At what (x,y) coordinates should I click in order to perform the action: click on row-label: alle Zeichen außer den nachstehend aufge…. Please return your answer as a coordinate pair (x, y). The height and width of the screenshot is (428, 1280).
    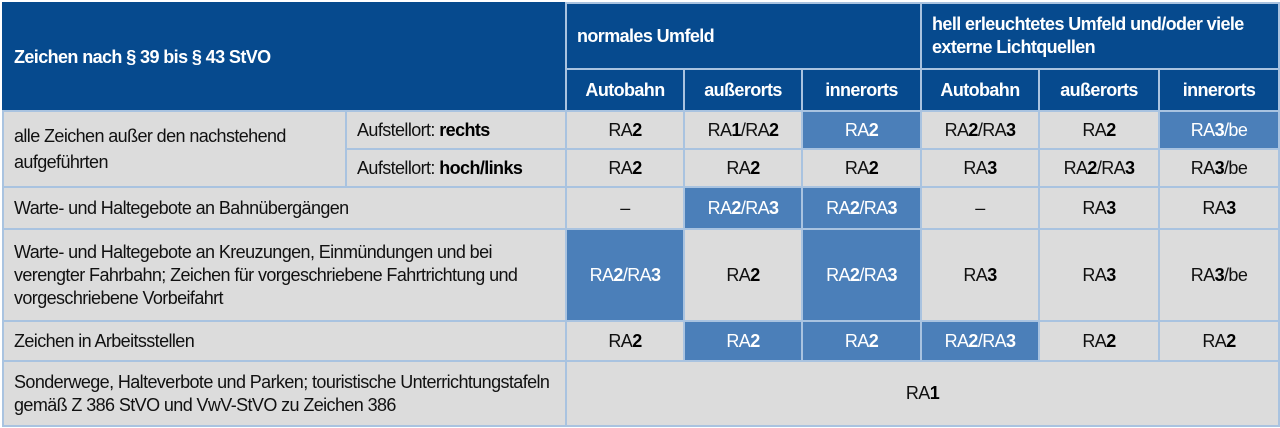
    Looking at the image, I should click on (174, 149).